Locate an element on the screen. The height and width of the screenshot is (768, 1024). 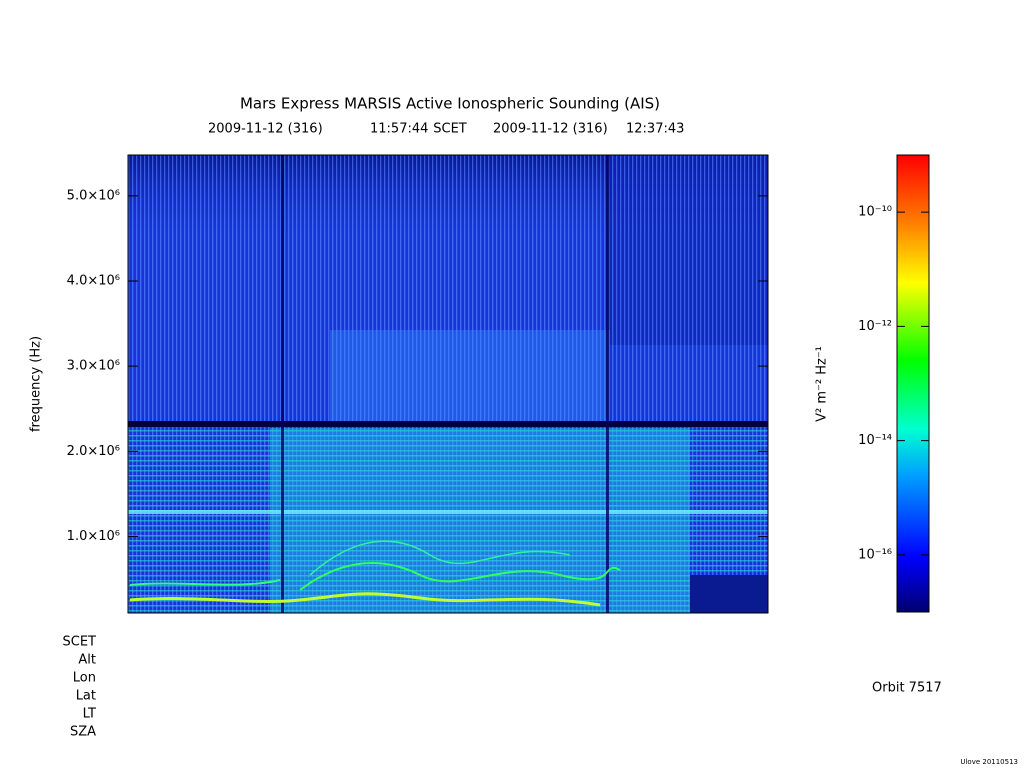
colorbar-tick-label: 10⁻¹⁰ is located at coordinates (875, 212).